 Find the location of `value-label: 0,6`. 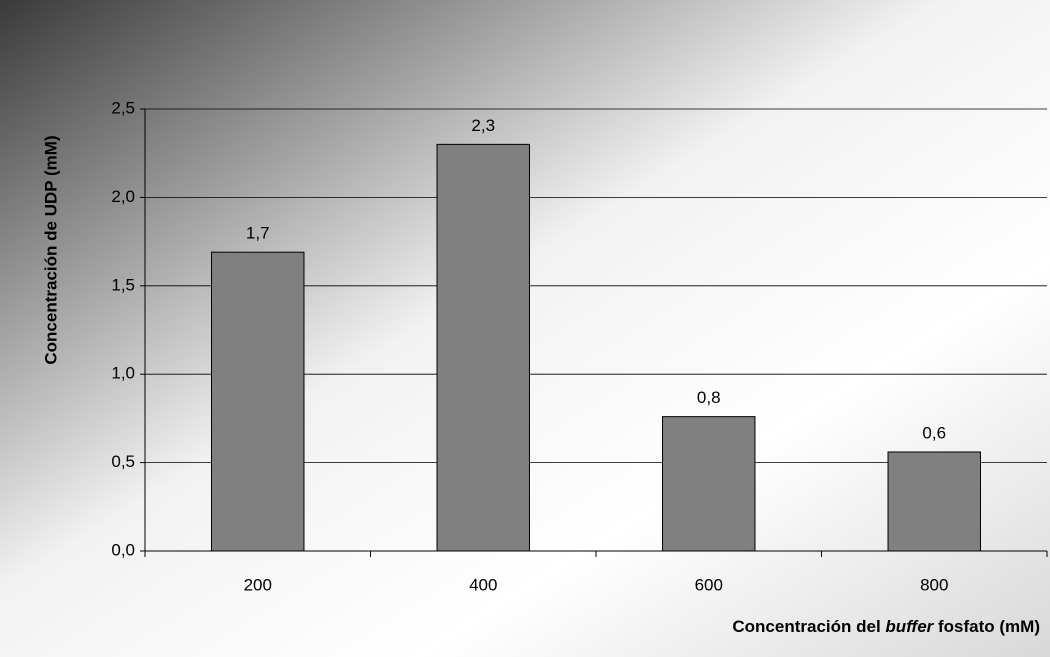

value-label: 0,6 is located at coordinates (934, 432).